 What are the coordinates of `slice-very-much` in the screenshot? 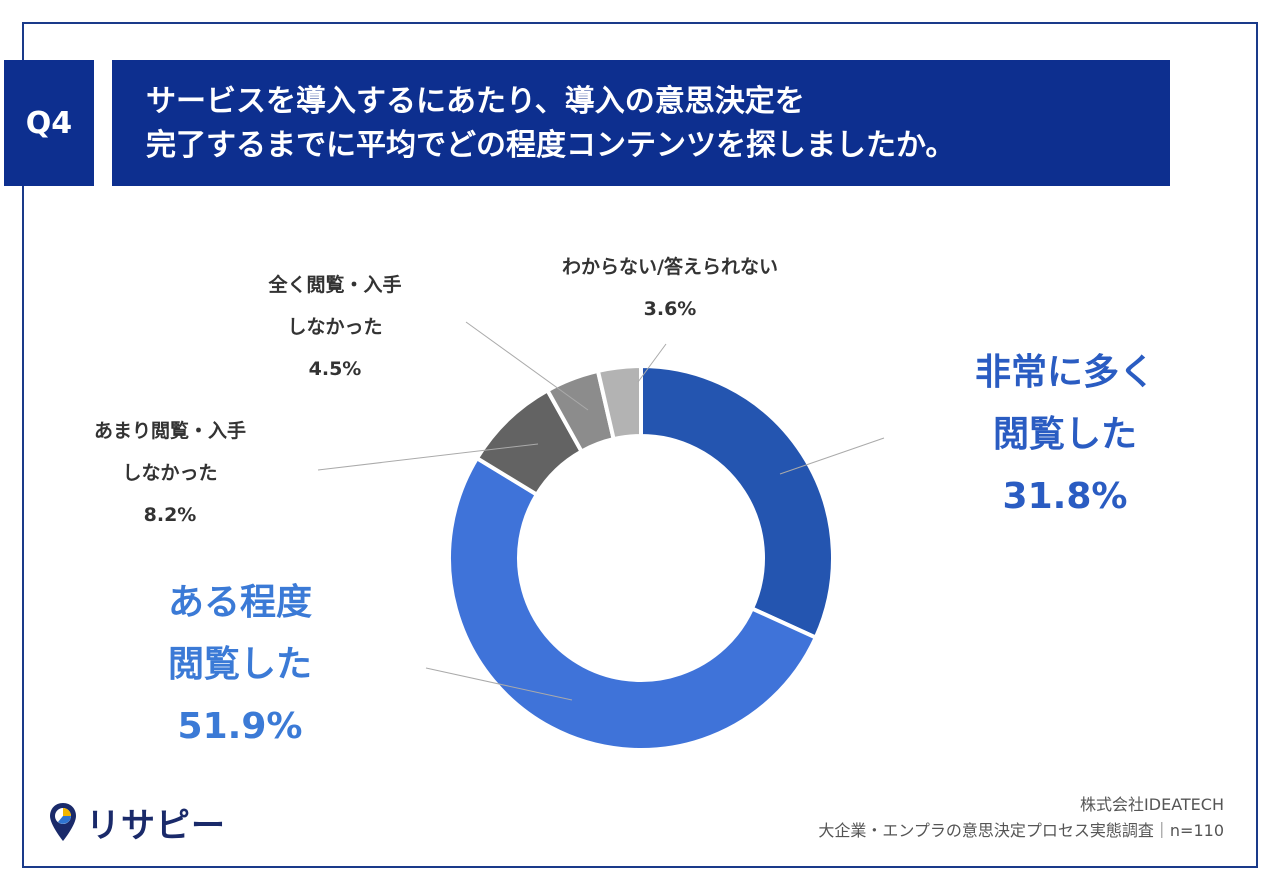 It's located at (737, 502).